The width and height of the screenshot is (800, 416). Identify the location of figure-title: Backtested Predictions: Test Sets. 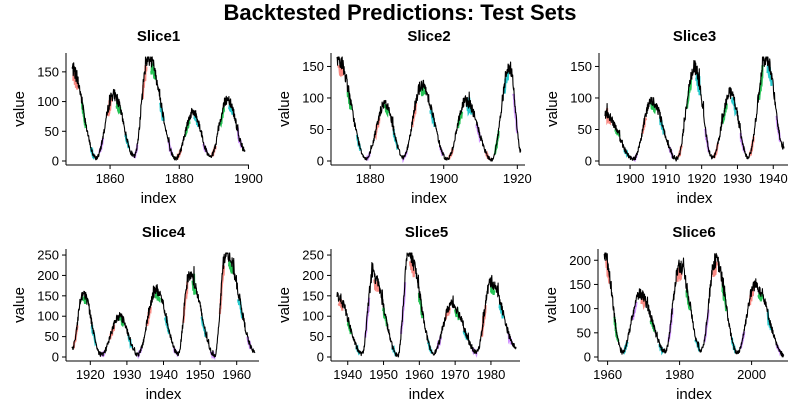
(400, 12).